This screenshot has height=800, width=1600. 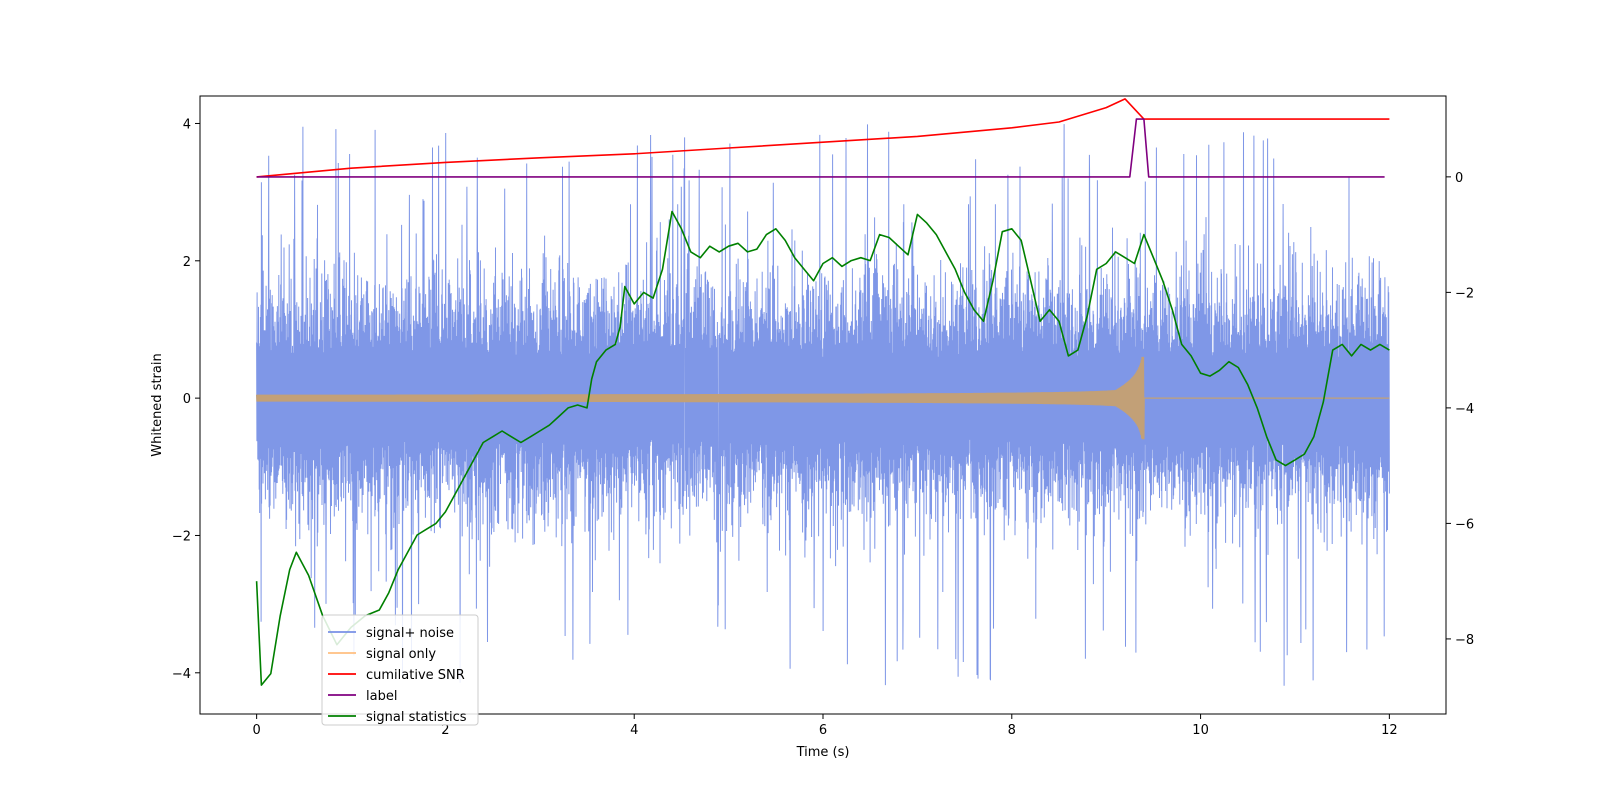 I want to click on legend-box, so click(x=400, y=670).